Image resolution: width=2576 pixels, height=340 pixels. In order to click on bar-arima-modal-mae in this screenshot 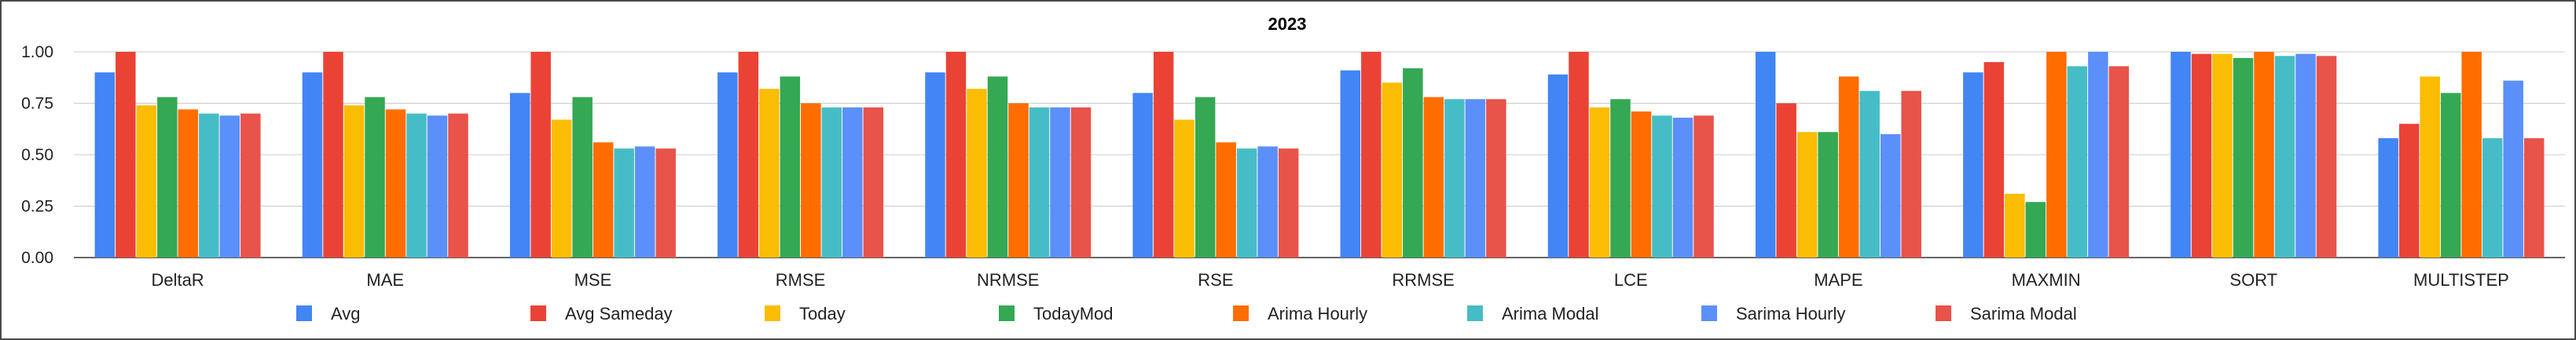, I will do `click(416, 185)`.